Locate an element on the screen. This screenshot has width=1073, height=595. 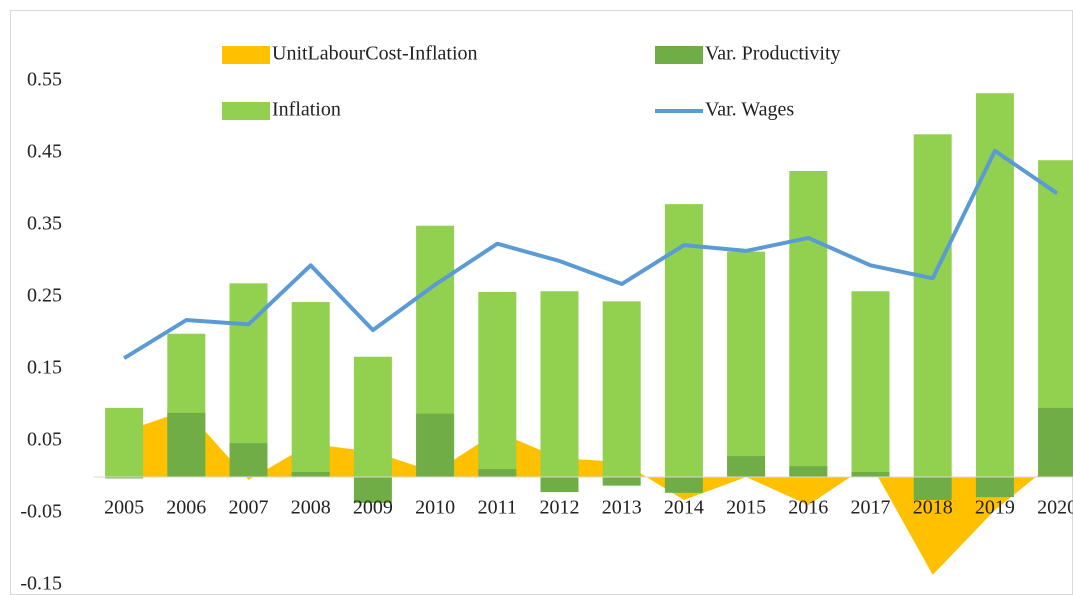
x-tick-label: 2020 is located at coordinates (1055, 508).